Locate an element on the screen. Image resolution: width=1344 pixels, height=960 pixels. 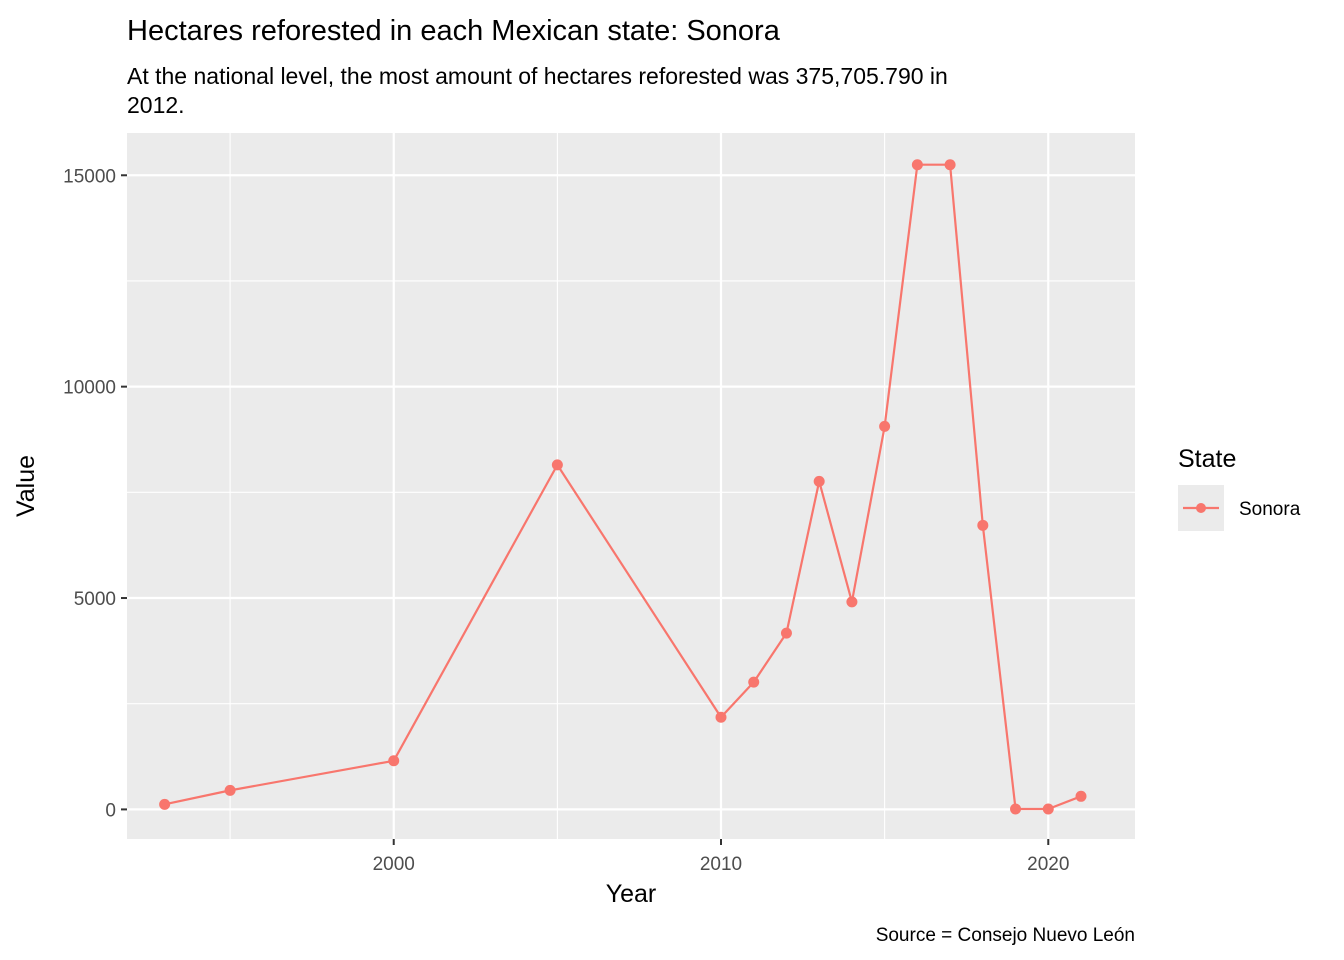
y-tick-label: 10000 is located at coordinates (89, 388).